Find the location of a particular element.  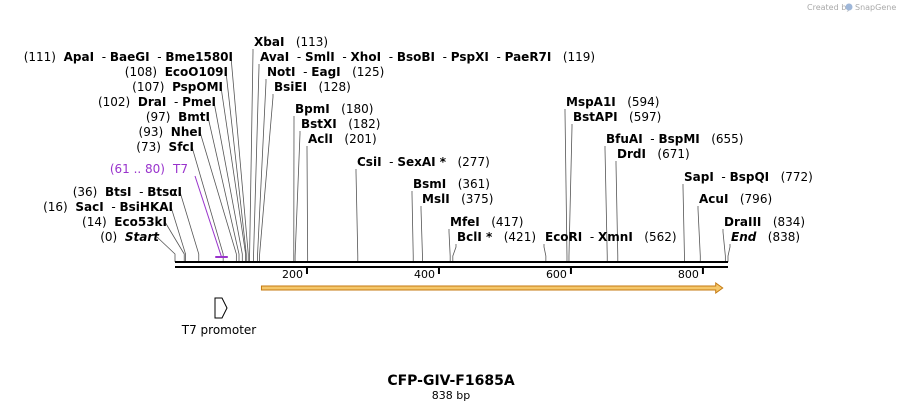

tick-label: 200 is located at coordinates (292, 274).